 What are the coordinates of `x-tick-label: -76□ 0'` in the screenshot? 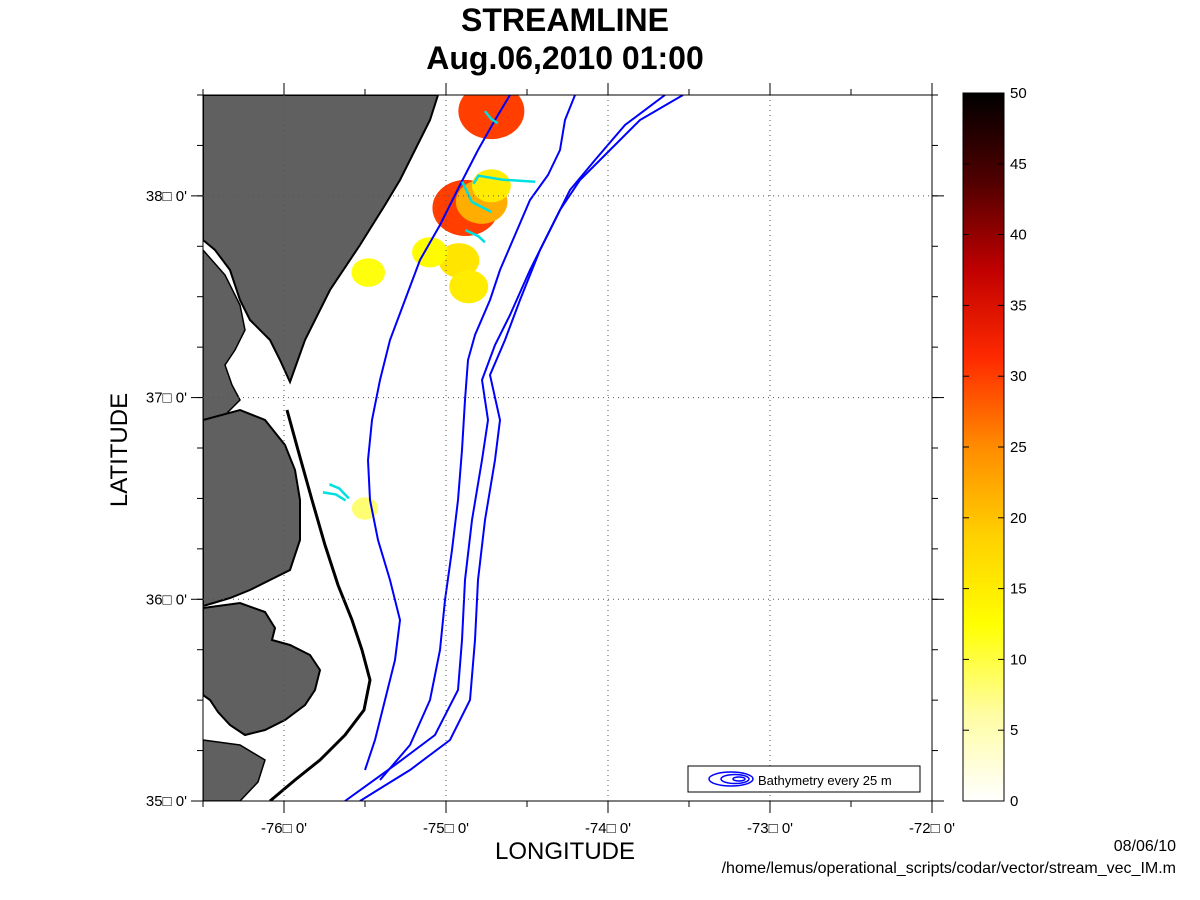 It's located at (284, 828).